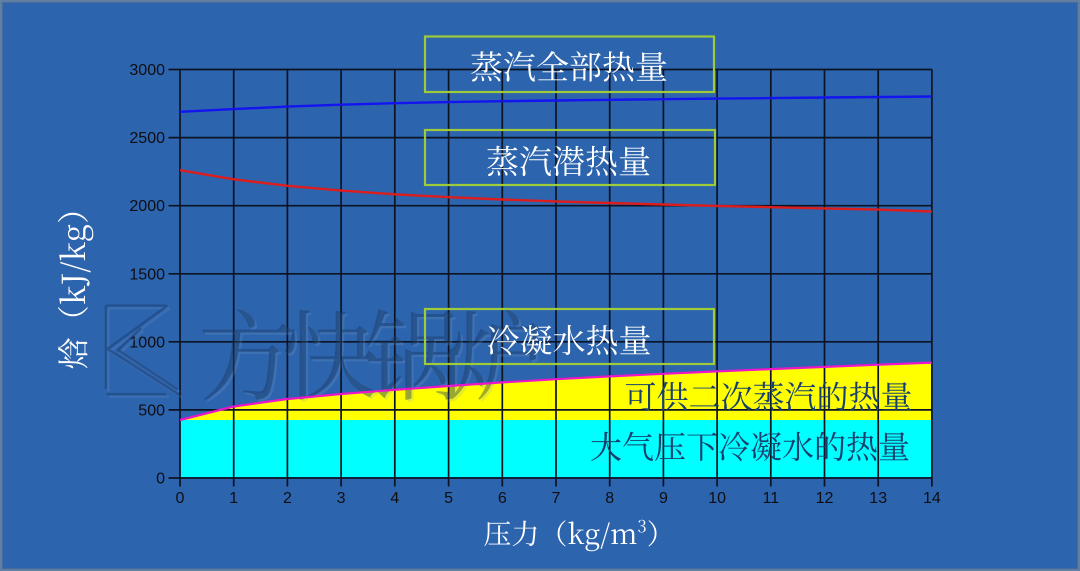 Image resolution: width=1080 pixels, height=571 pixels. Describe the element at coordinates (341, 498) in the screenshot. I see `svg-text: 3` at that location.